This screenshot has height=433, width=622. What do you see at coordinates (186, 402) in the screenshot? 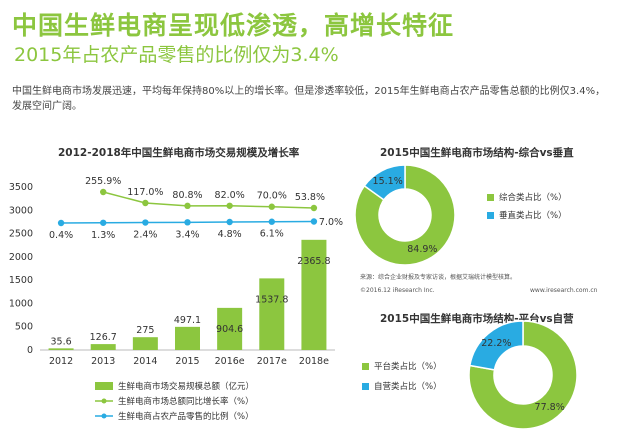
I see `legend-label: 生鲜电商市场总额同比增长率（%）` at bounding box center [186, 402].